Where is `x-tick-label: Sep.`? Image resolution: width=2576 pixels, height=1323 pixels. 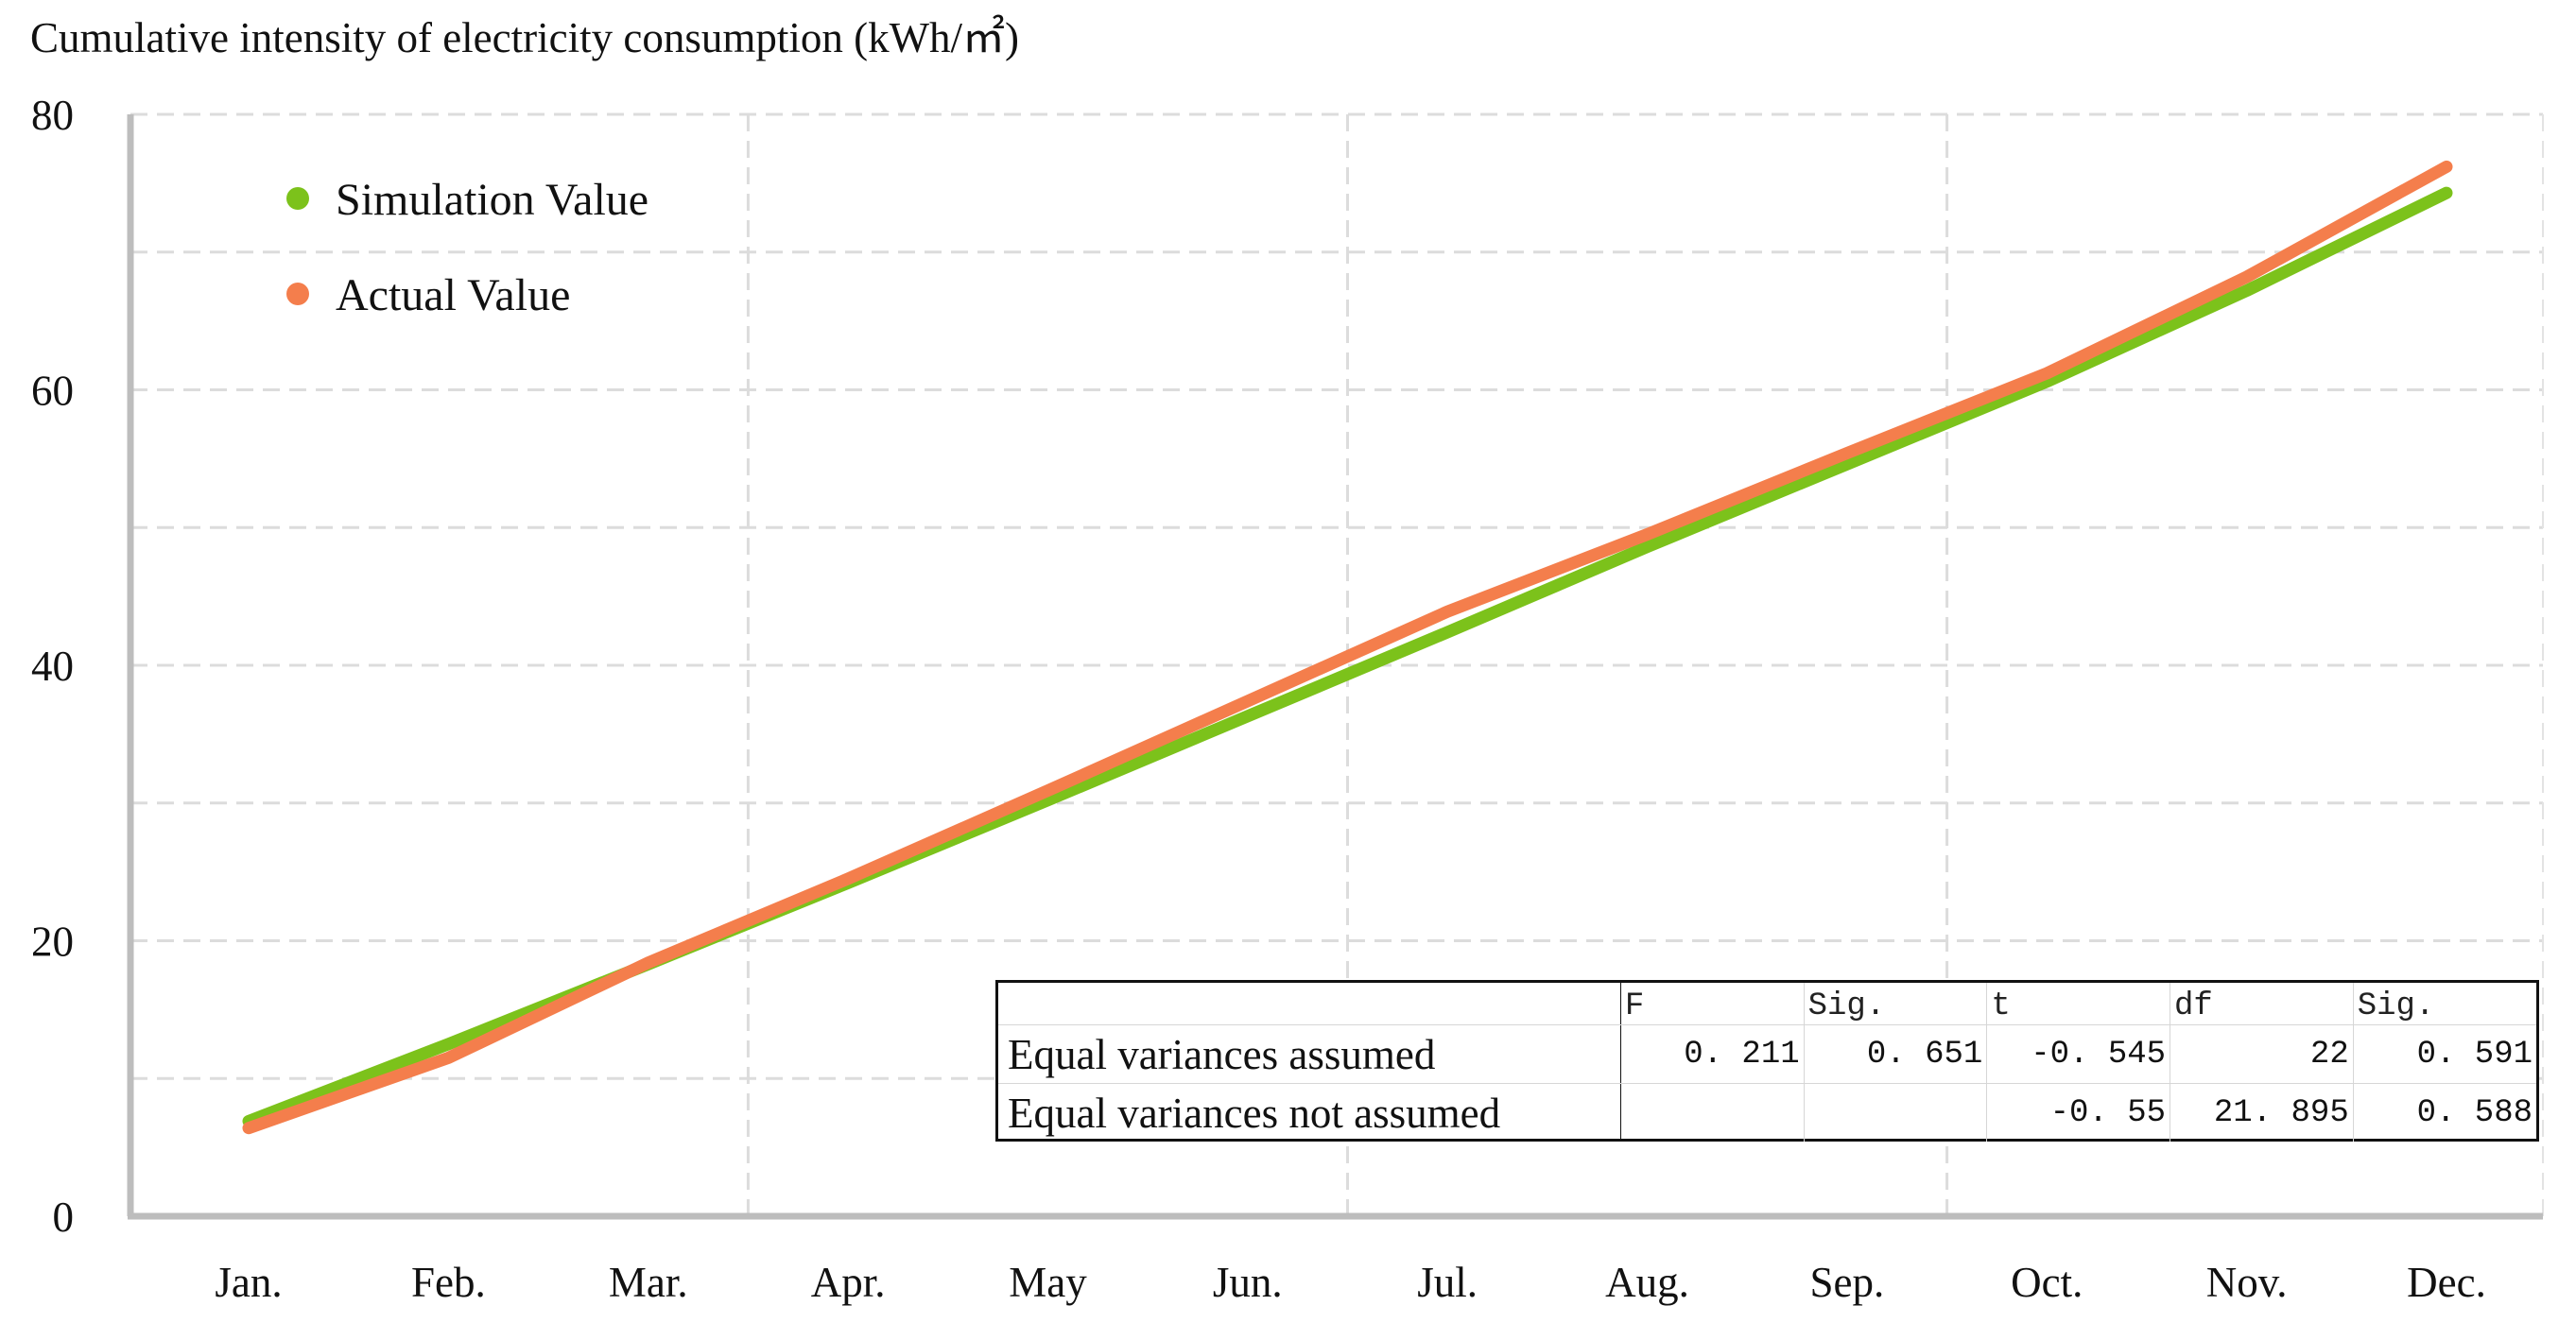
x-tick-label: Sep. is located at coordinates (1847, 1282).